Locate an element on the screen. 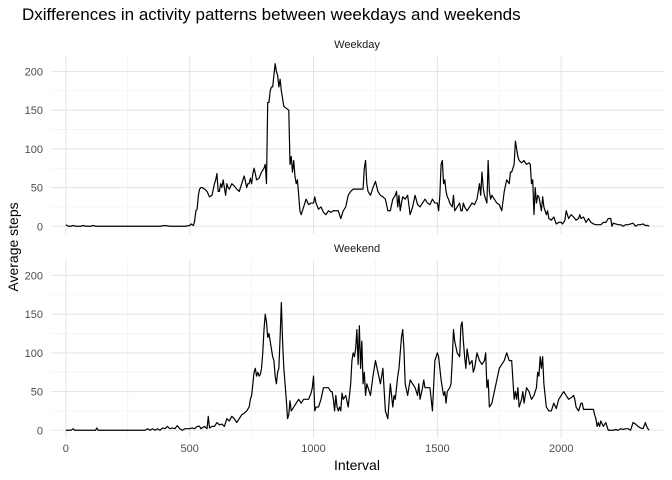 The width and height of the screenshot is (672, 480). strip-label-weekday: Weekday is located at coordinates (357, 45).